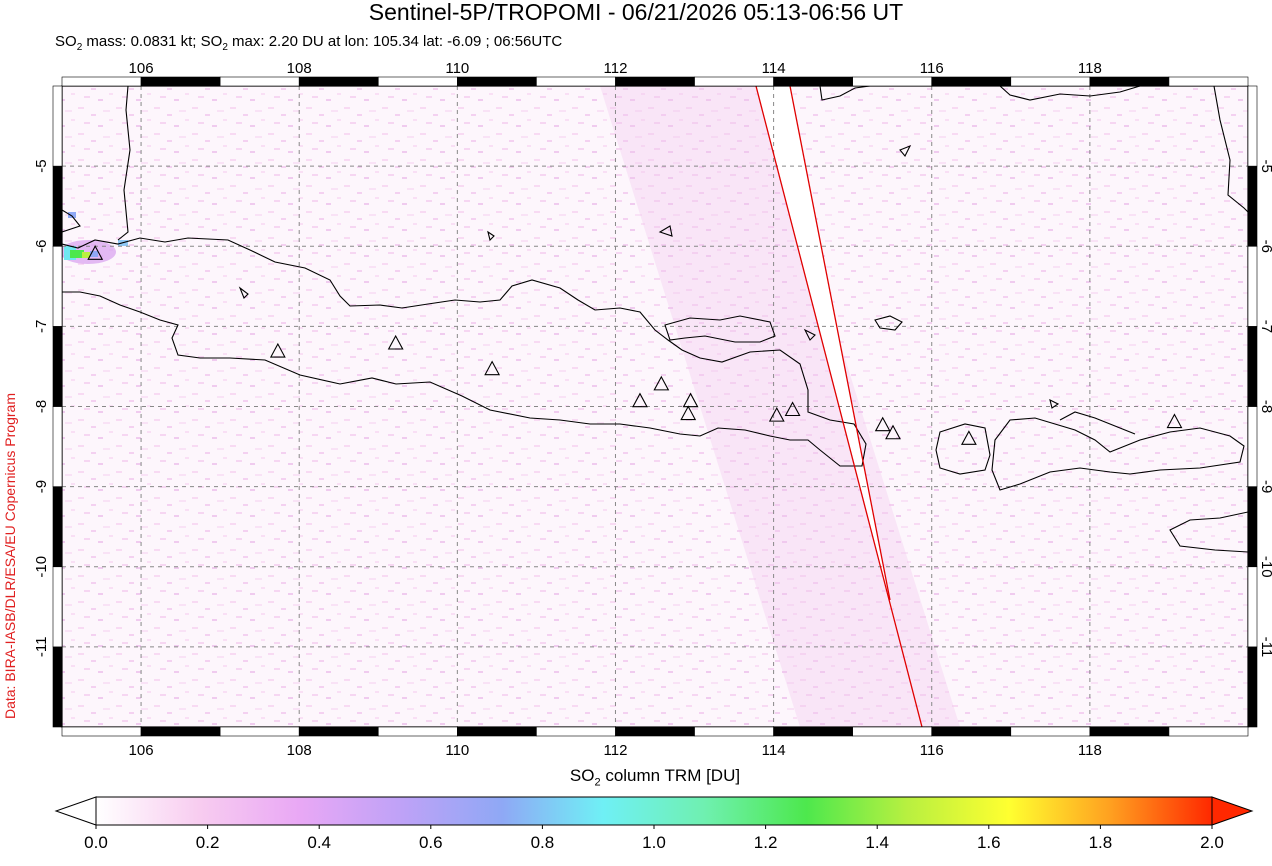  What do you see at coordinates (616, 68) in the screenshot?
I see `lon-tick-label-top: 112` at bounding box center [616, 68].